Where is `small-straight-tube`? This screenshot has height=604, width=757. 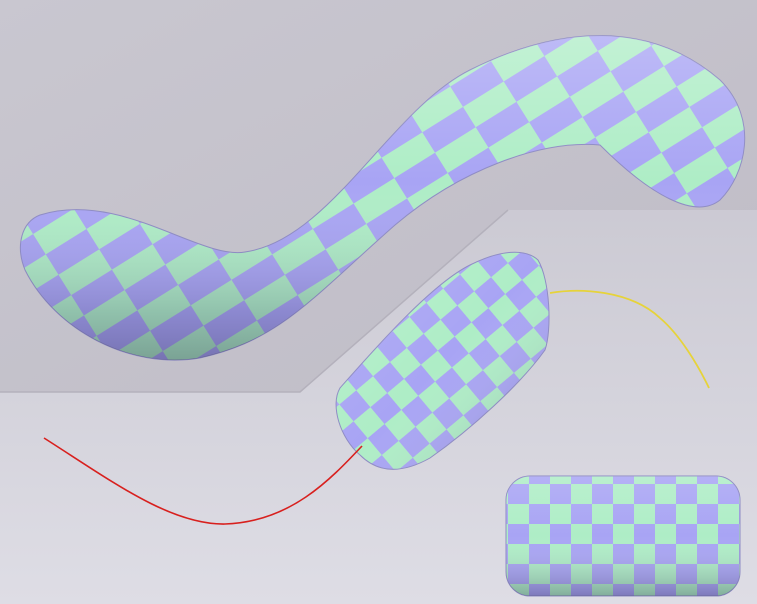 small-straight-tube is located at coordinates (623, 536).